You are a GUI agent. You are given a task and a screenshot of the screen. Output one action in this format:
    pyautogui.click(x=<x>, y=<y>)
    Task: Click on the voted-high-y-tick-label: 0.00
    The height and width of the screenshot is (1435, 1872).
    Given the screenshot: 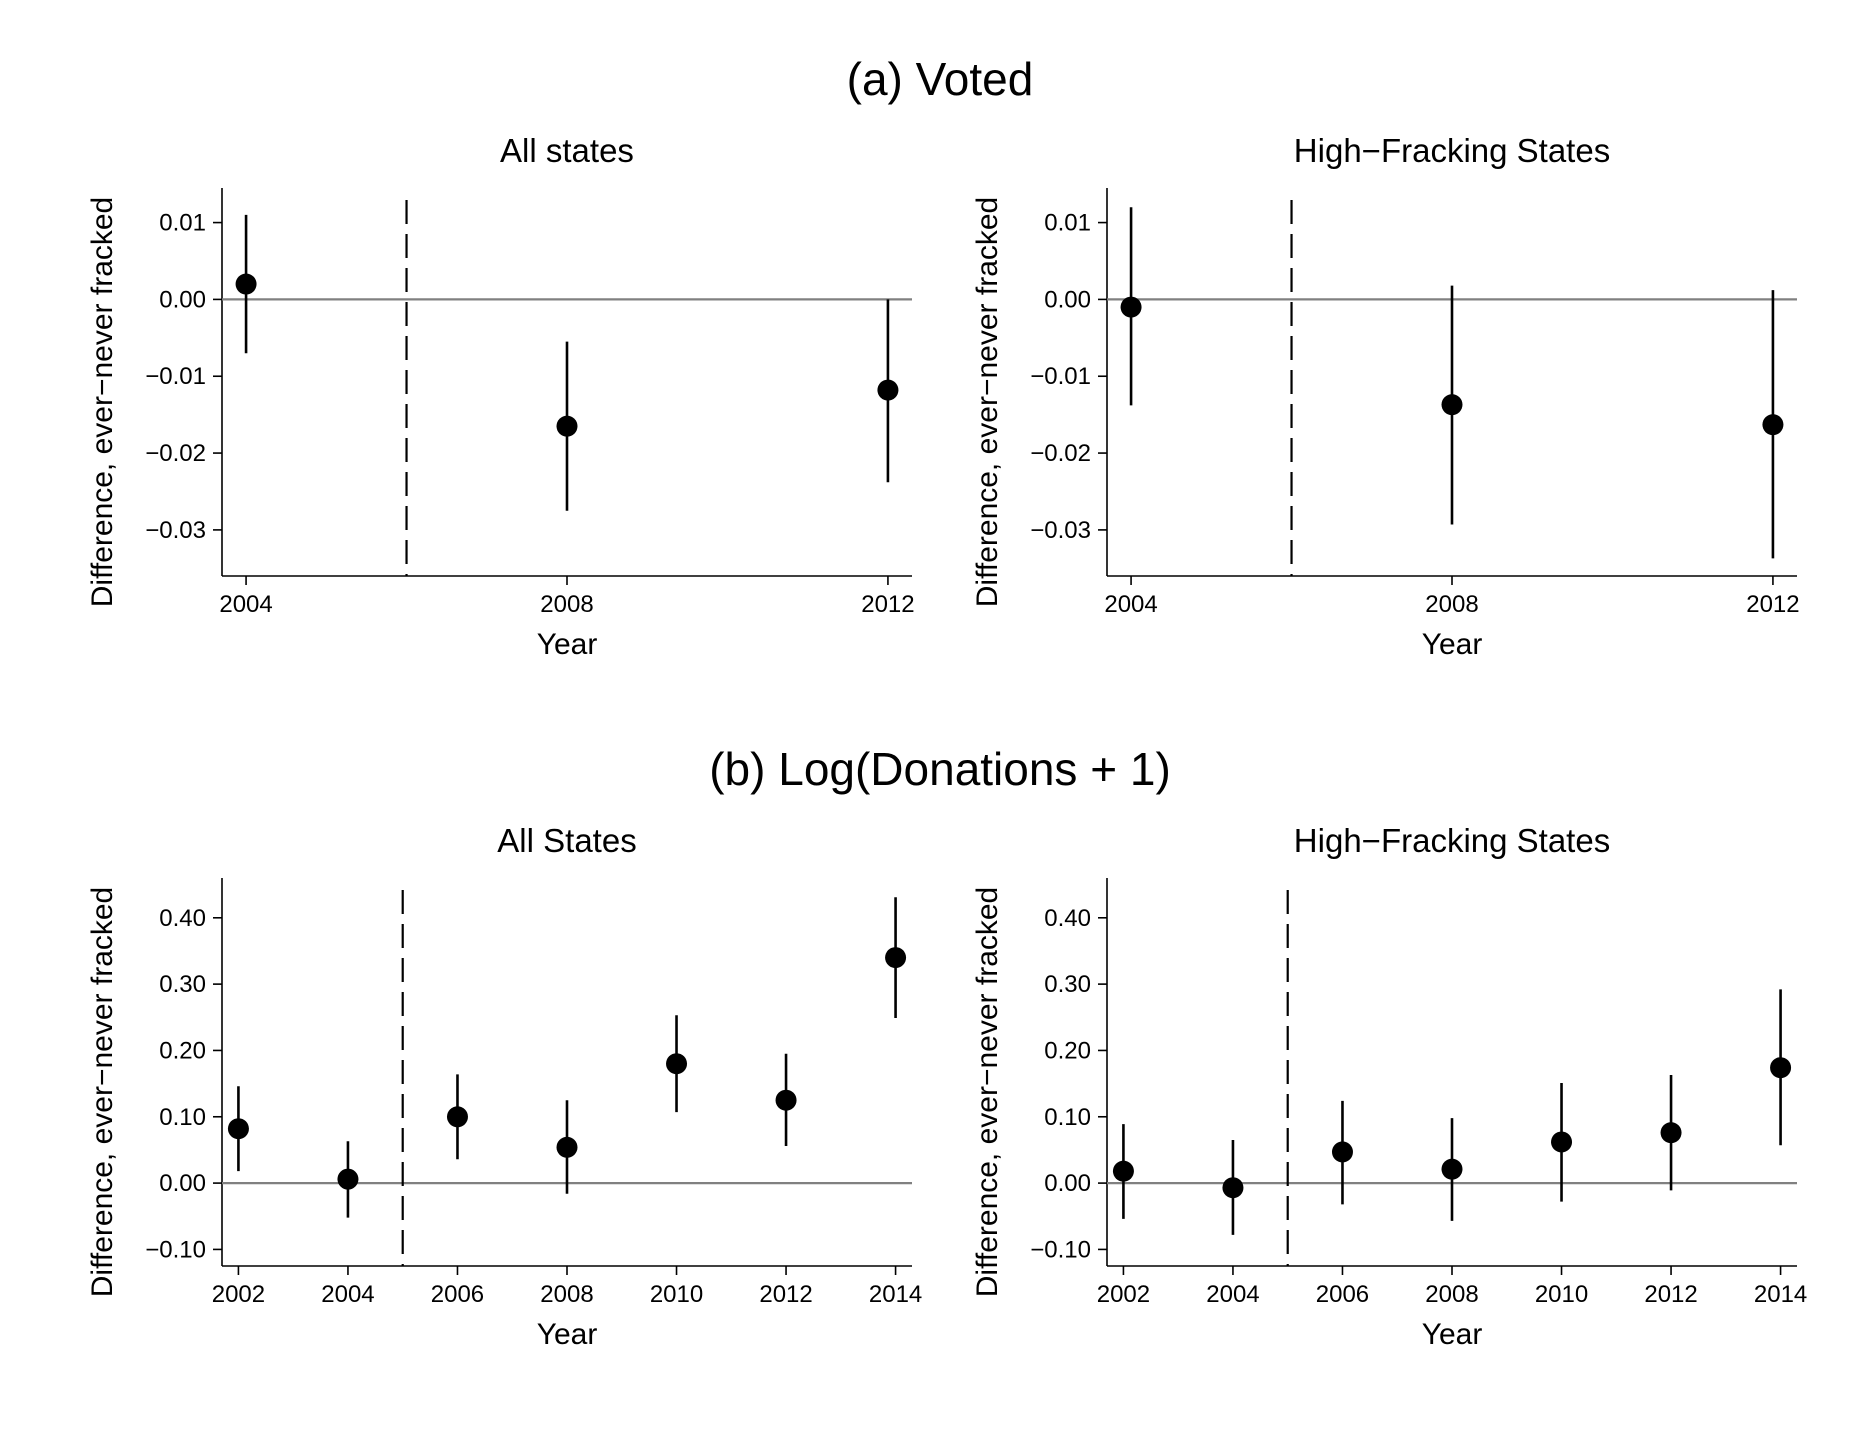 What is the action you would take?
    pyautogui.click(x=1067, y=299)
    